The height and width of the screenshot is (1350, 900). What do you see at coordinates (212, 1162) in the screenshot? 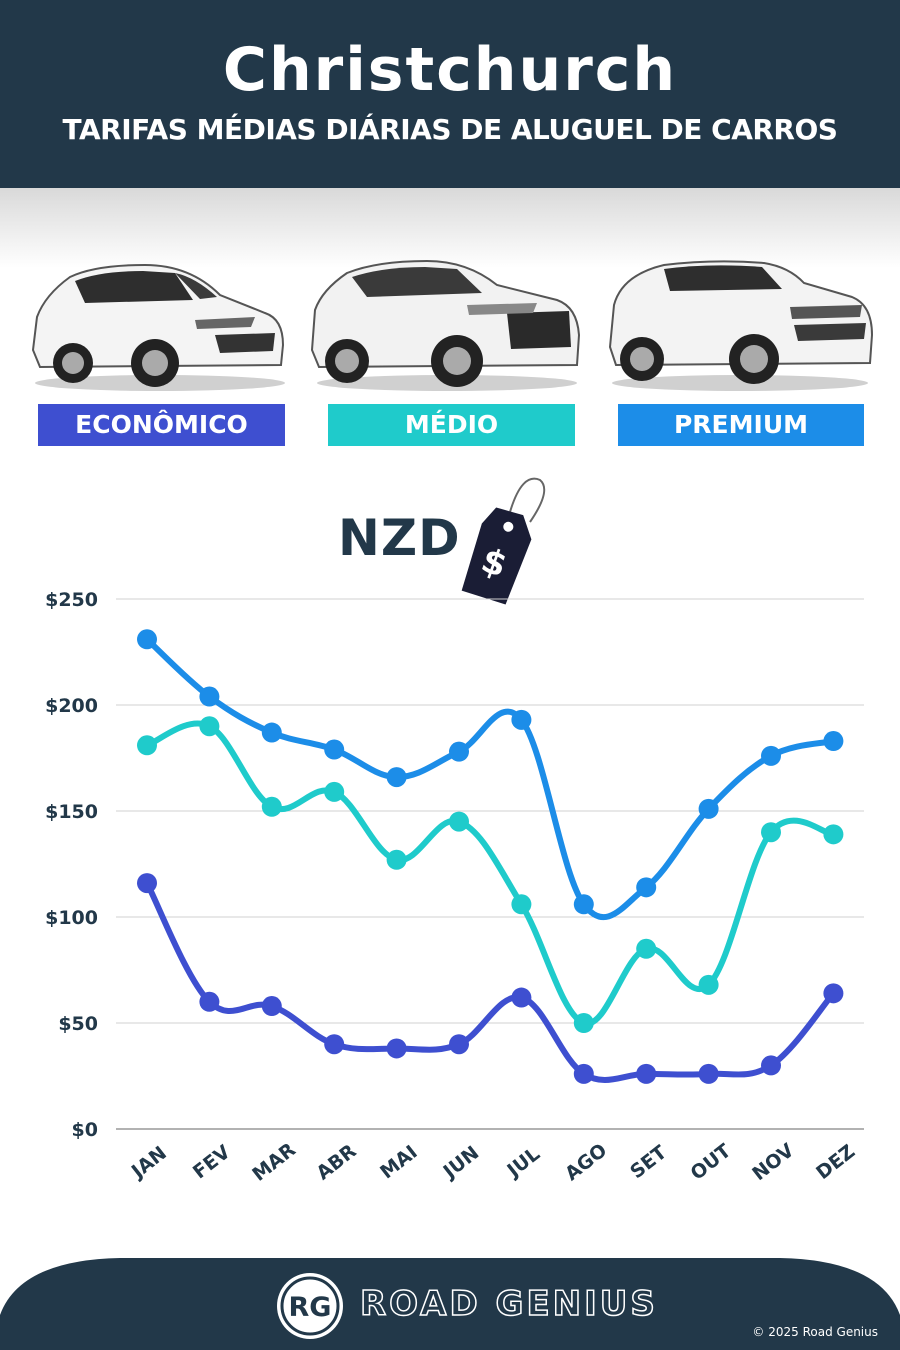
I see `x-tick-label: FEV` at bounding box center [212, 1162].